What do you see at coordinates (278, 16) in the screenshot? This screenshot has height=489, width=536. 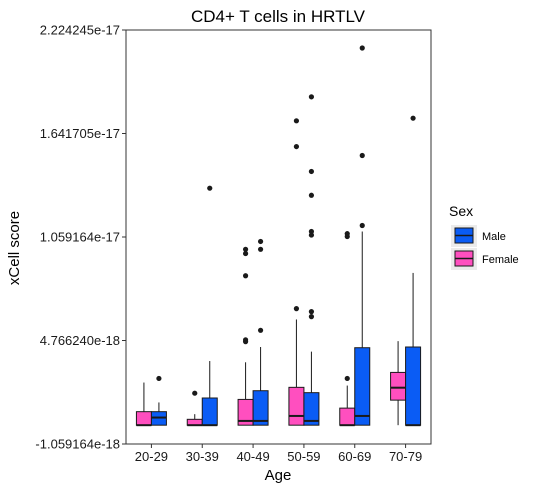 I see `chart-title: CD4+ T cells in HRTLV` at bounding box center [278, 16].